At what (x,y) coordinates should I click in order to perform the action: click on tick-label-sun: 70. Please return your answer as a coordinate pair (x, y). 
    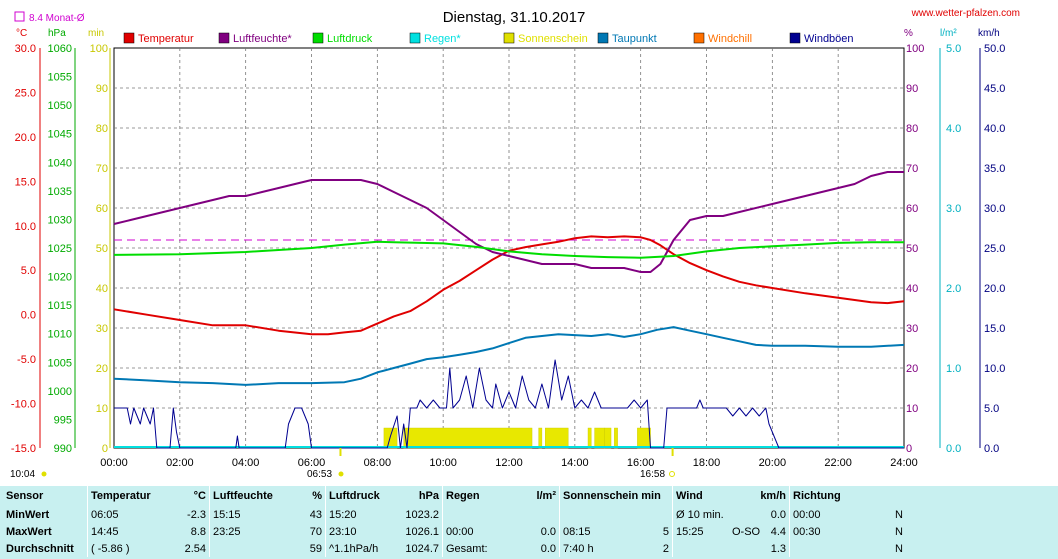
    Looking at the image, I should click on (102, 169).